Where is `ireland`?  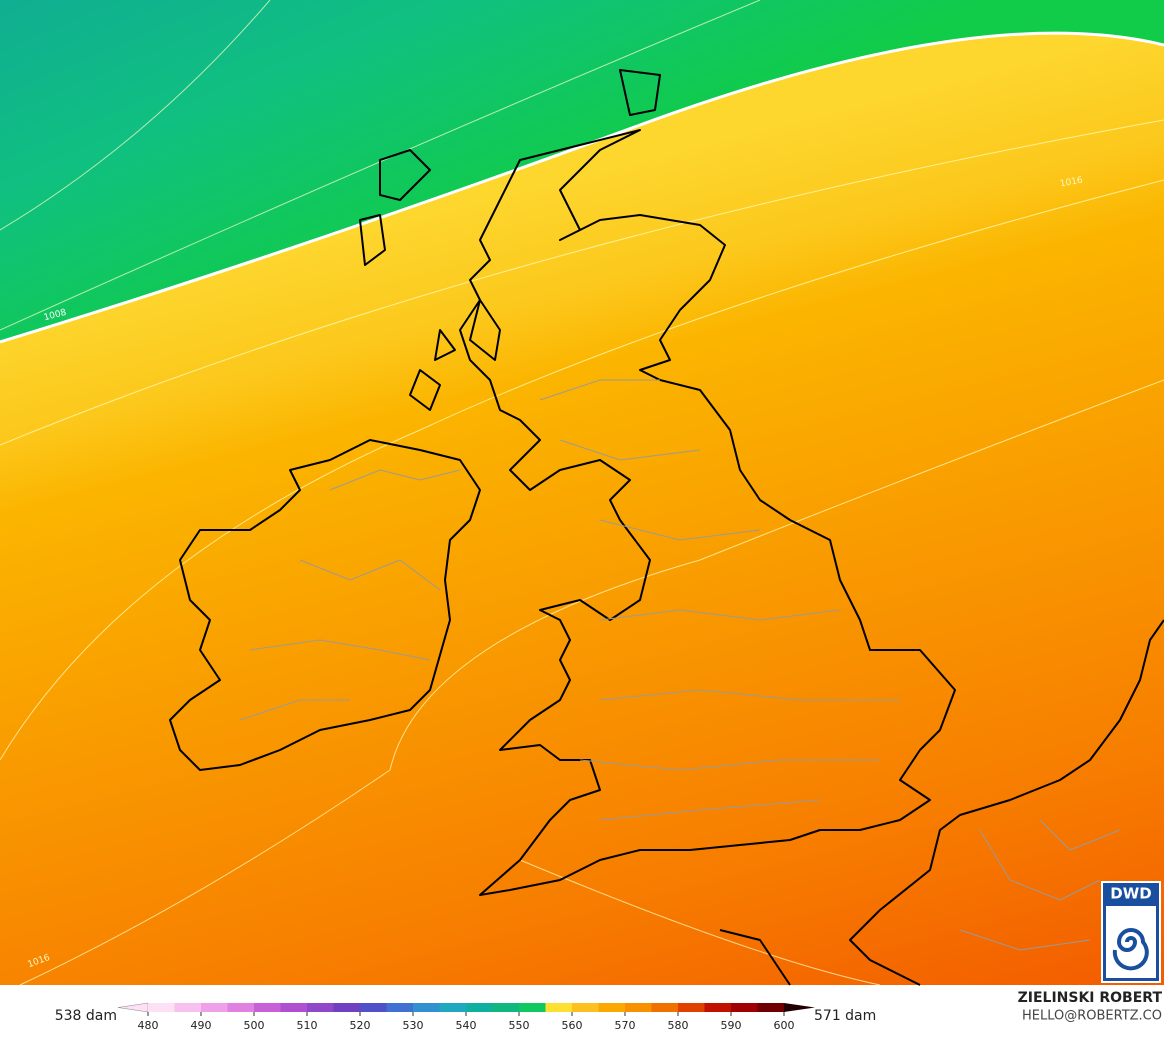 ireland is located at coordinates (325, 605).